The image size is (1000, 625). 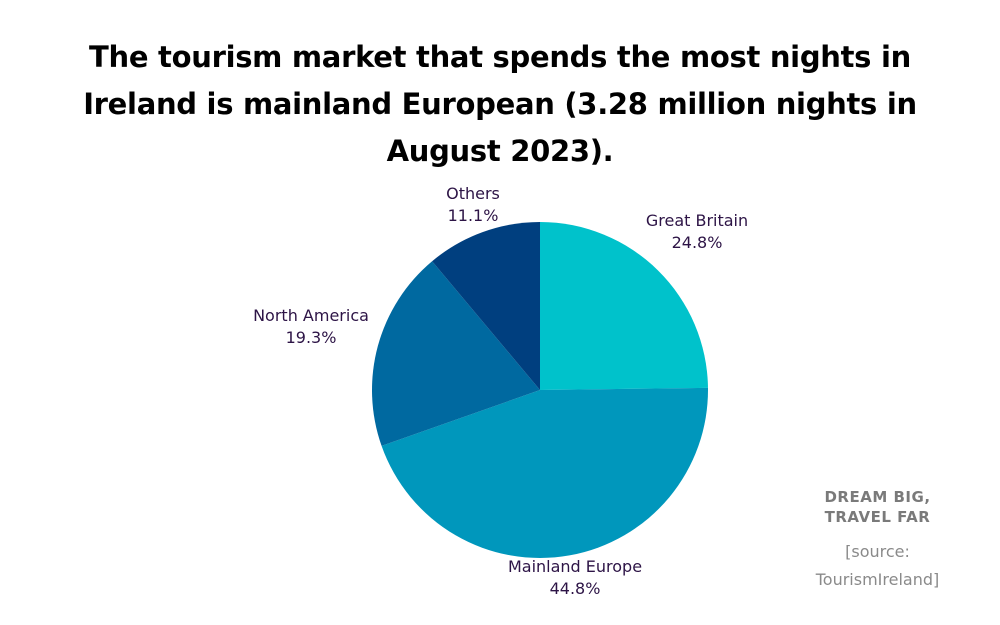 What do you see at coordinates (311, 337) in the screenshot?
I see `slice-value-label: 19.3%` at bounding box center [311, 337].